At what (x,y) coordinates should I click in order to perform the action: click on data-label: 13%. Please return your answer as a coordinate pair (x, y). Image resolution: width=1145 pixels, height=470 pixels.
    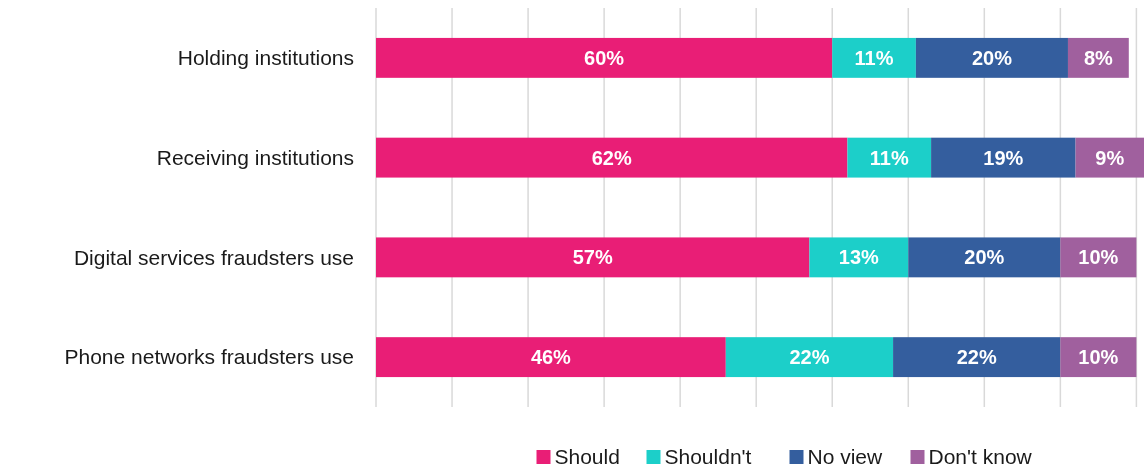
    Looking at the image, I should click on (859, 257).